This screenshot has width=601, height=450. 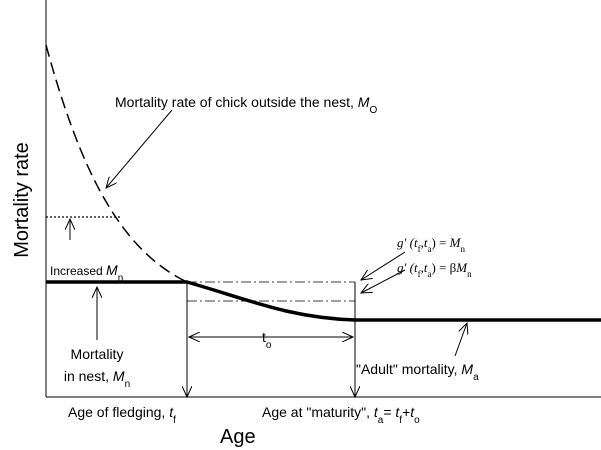 What do you see at coordinates (238, 437) in the screenshot?
I see `x-axis-label: Age` at bounding box center [238, 437].